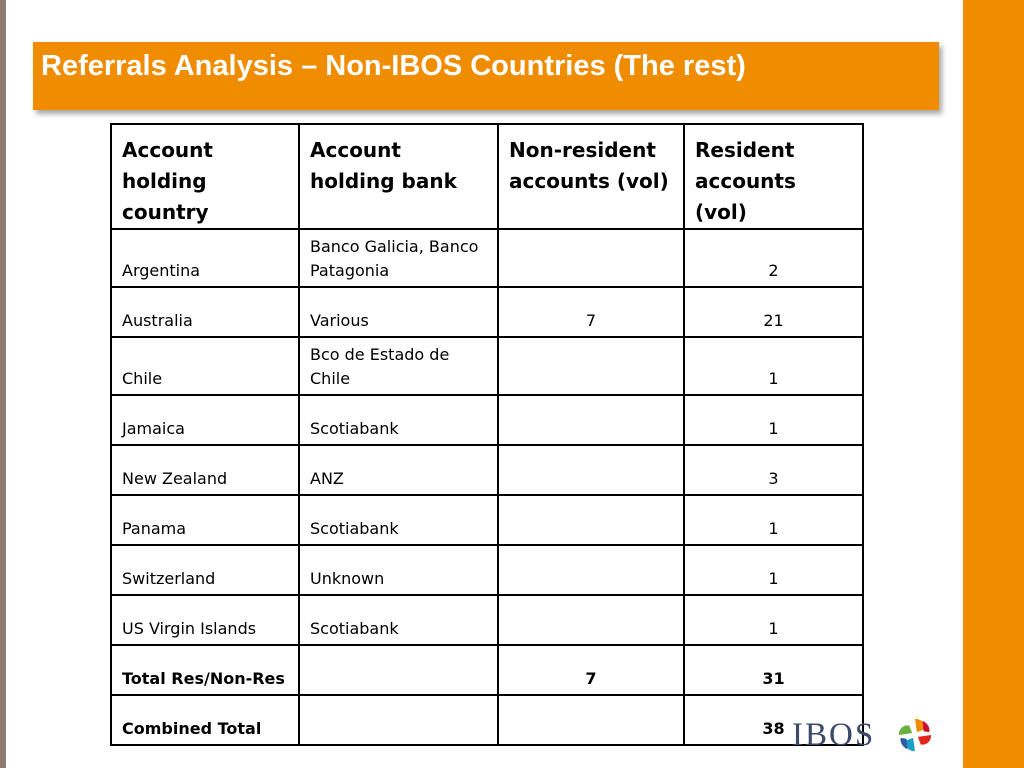 The width and height of the screenshot is (1024, 768). I want to click on table-row: Chile Bco de Estado de Chile 1, so click(487, 366).